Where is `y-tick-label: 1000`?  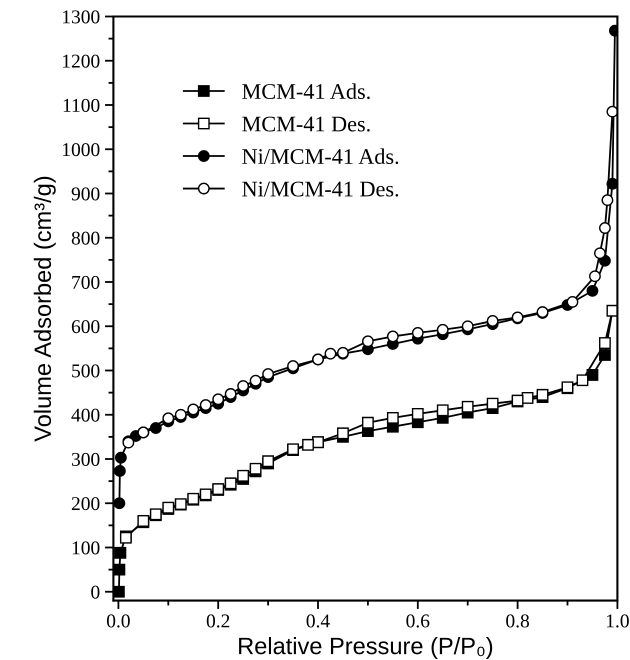
y-tick-label: 1000 is located at coordinates (81, 149).